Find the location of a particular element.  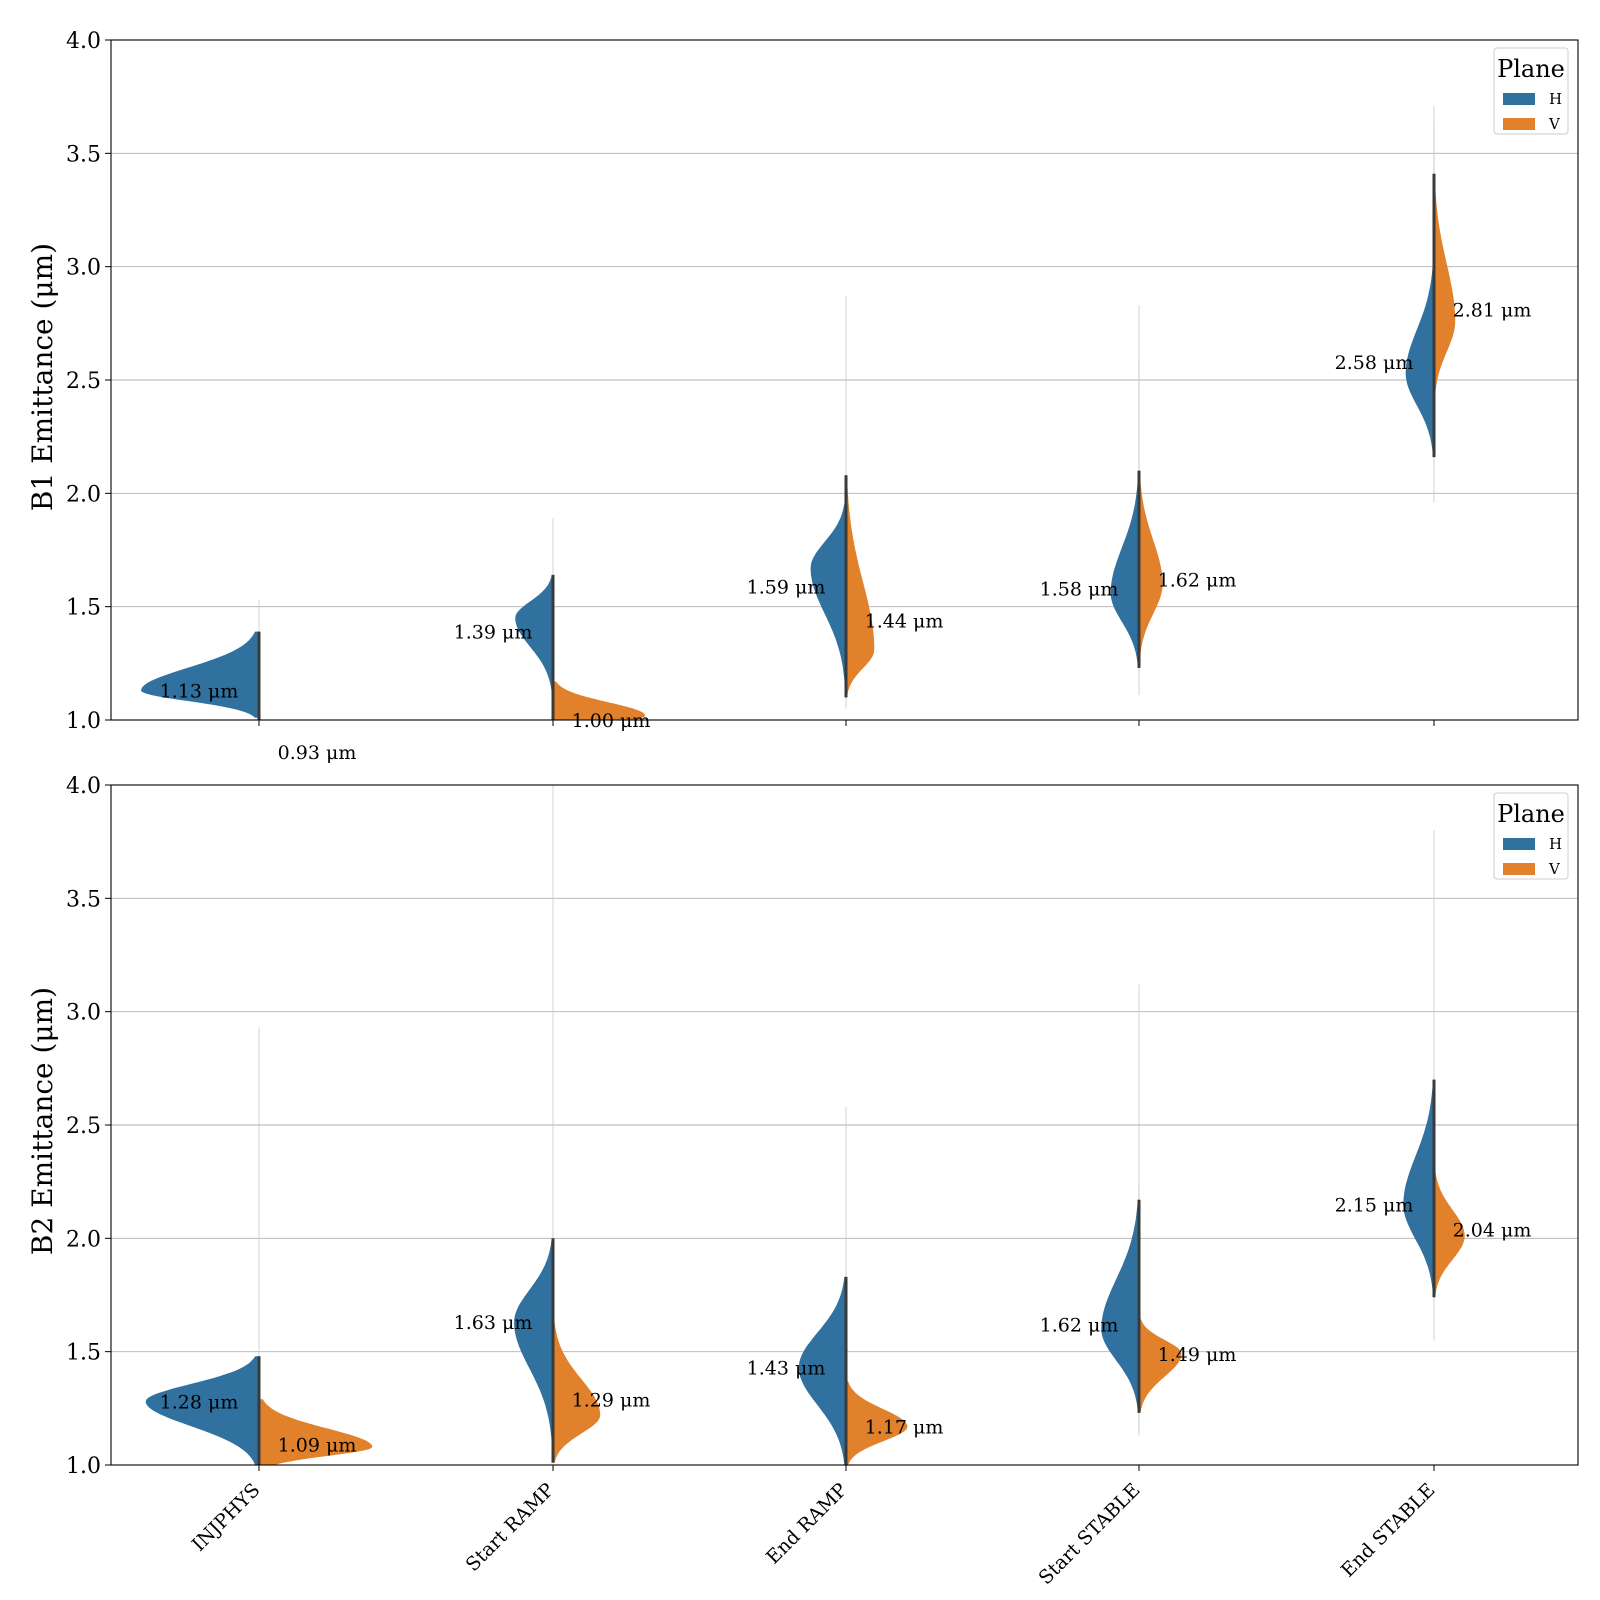

x-tick-label: Start STABLE is located at coordinates (1090, 1534).